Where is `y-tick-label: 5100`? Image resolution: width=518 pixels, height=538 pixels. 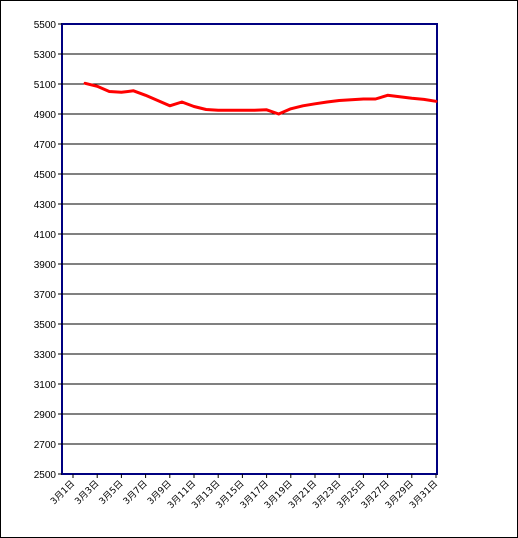
y-tick-label: 5100 is located at coordinates (45, 85).